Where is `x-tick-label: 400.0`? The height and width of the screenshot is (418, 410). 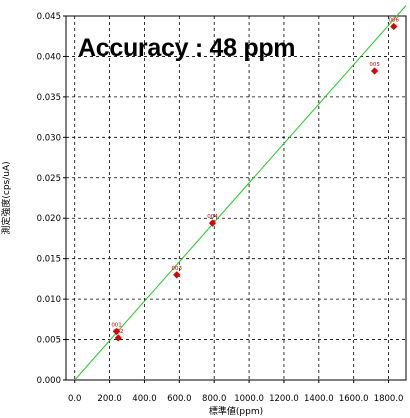
x-tick-label: 400.0 is located at coordinates (144, 399).